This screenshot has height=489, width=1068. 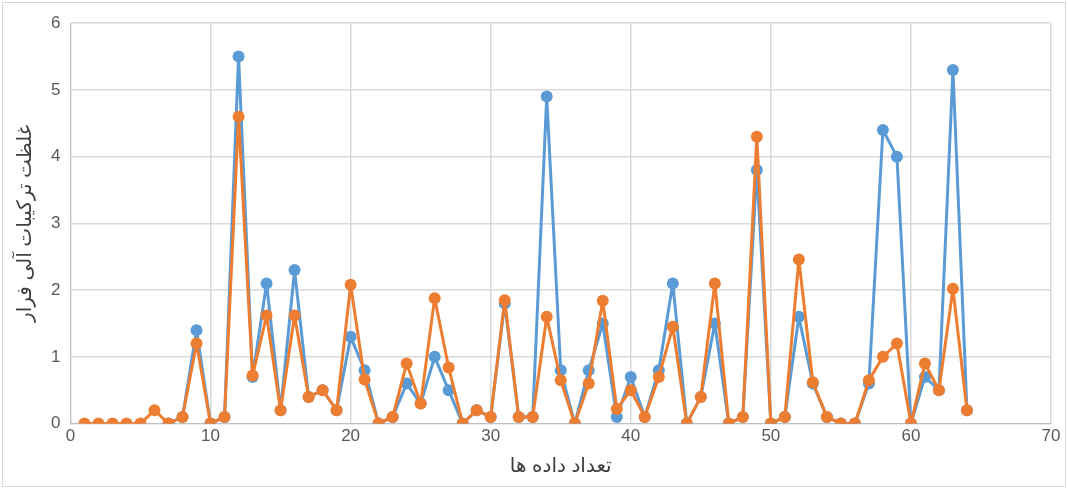 I want to click on x-tick-label: 40, so click(x=631, y=436).